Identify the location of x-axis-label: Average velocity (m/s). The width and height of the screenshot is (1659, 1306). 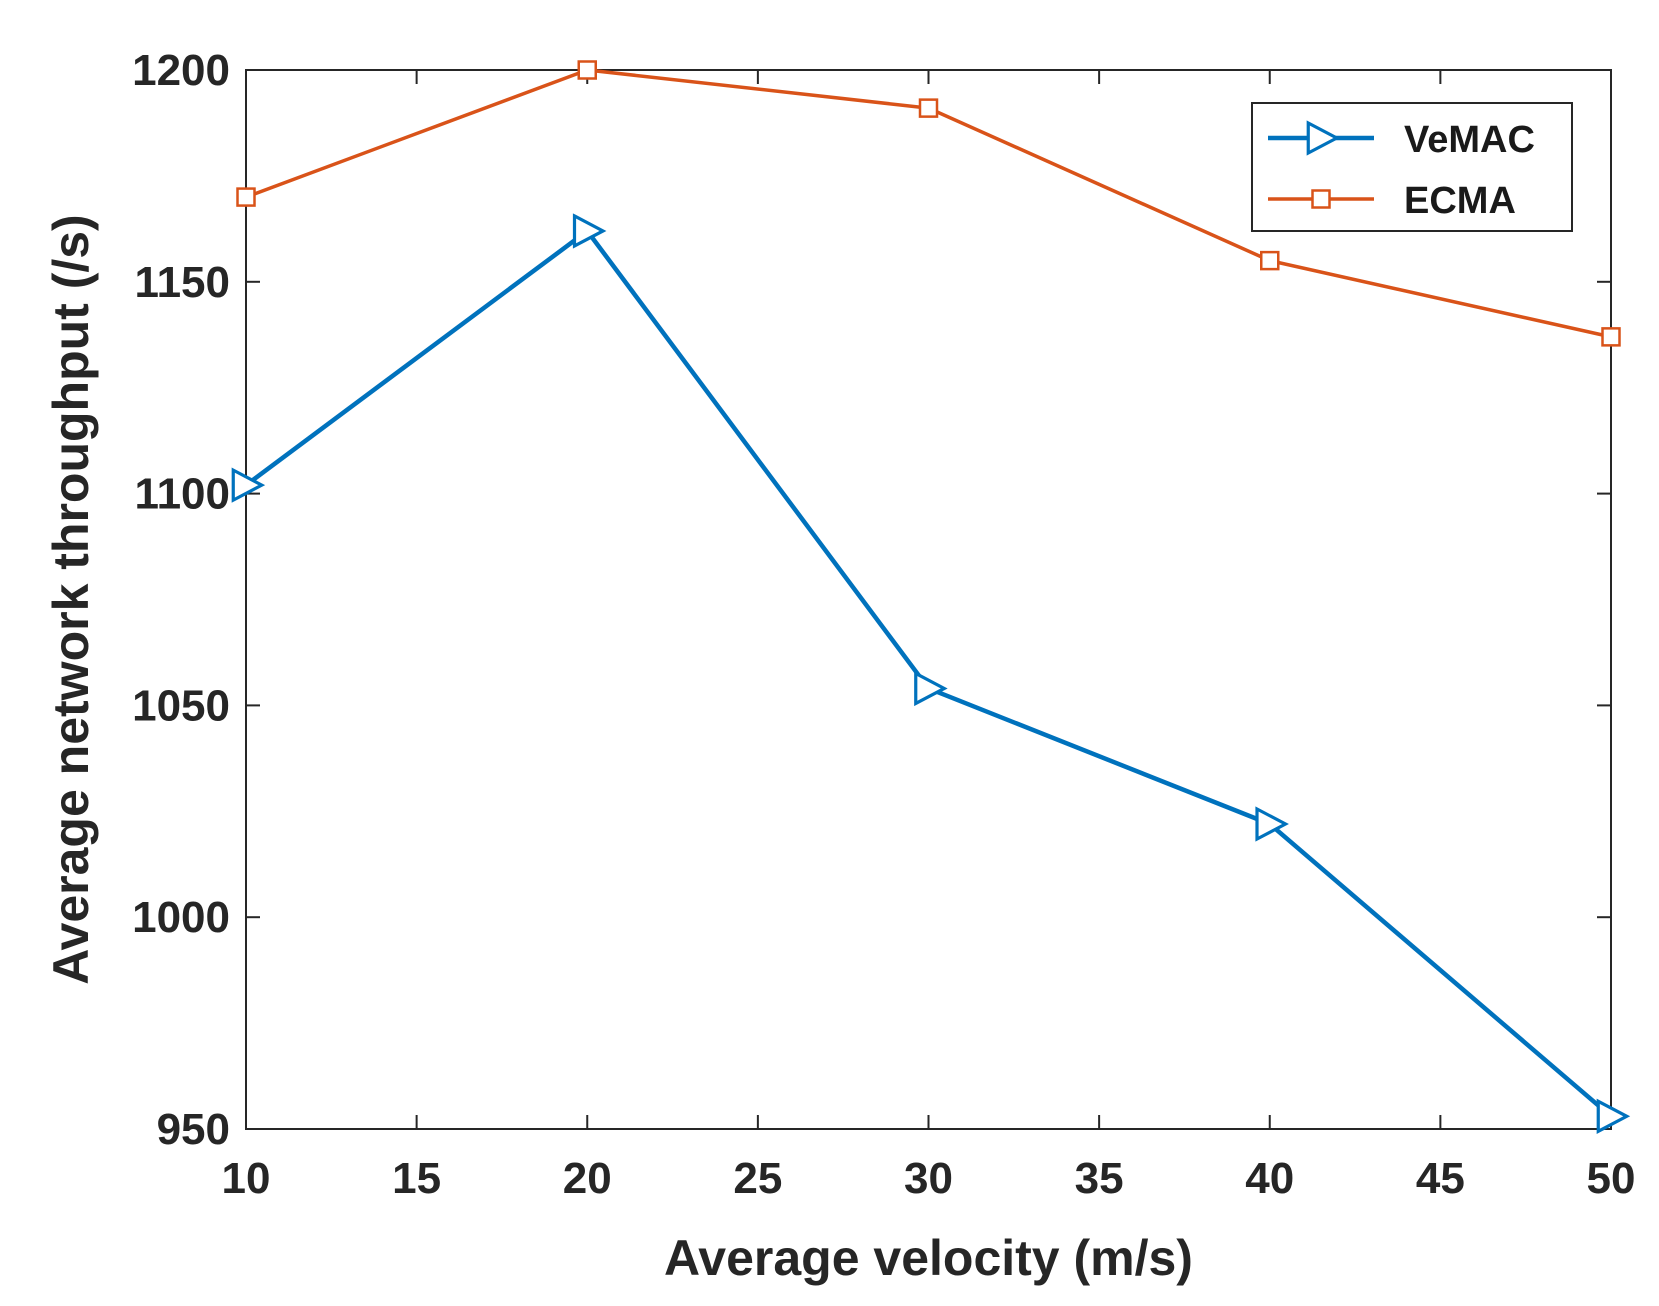
(928, 1258).